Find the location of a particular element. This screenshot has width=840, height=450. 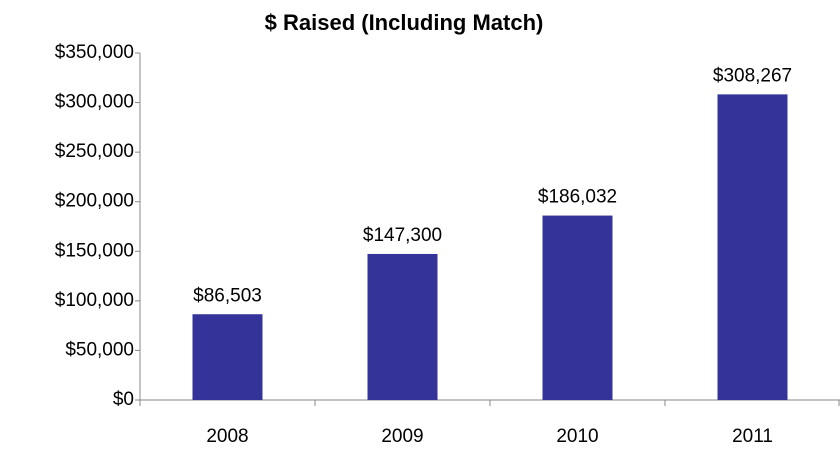

y-tick-label: $250,000 is located at coordinates (94, 151).